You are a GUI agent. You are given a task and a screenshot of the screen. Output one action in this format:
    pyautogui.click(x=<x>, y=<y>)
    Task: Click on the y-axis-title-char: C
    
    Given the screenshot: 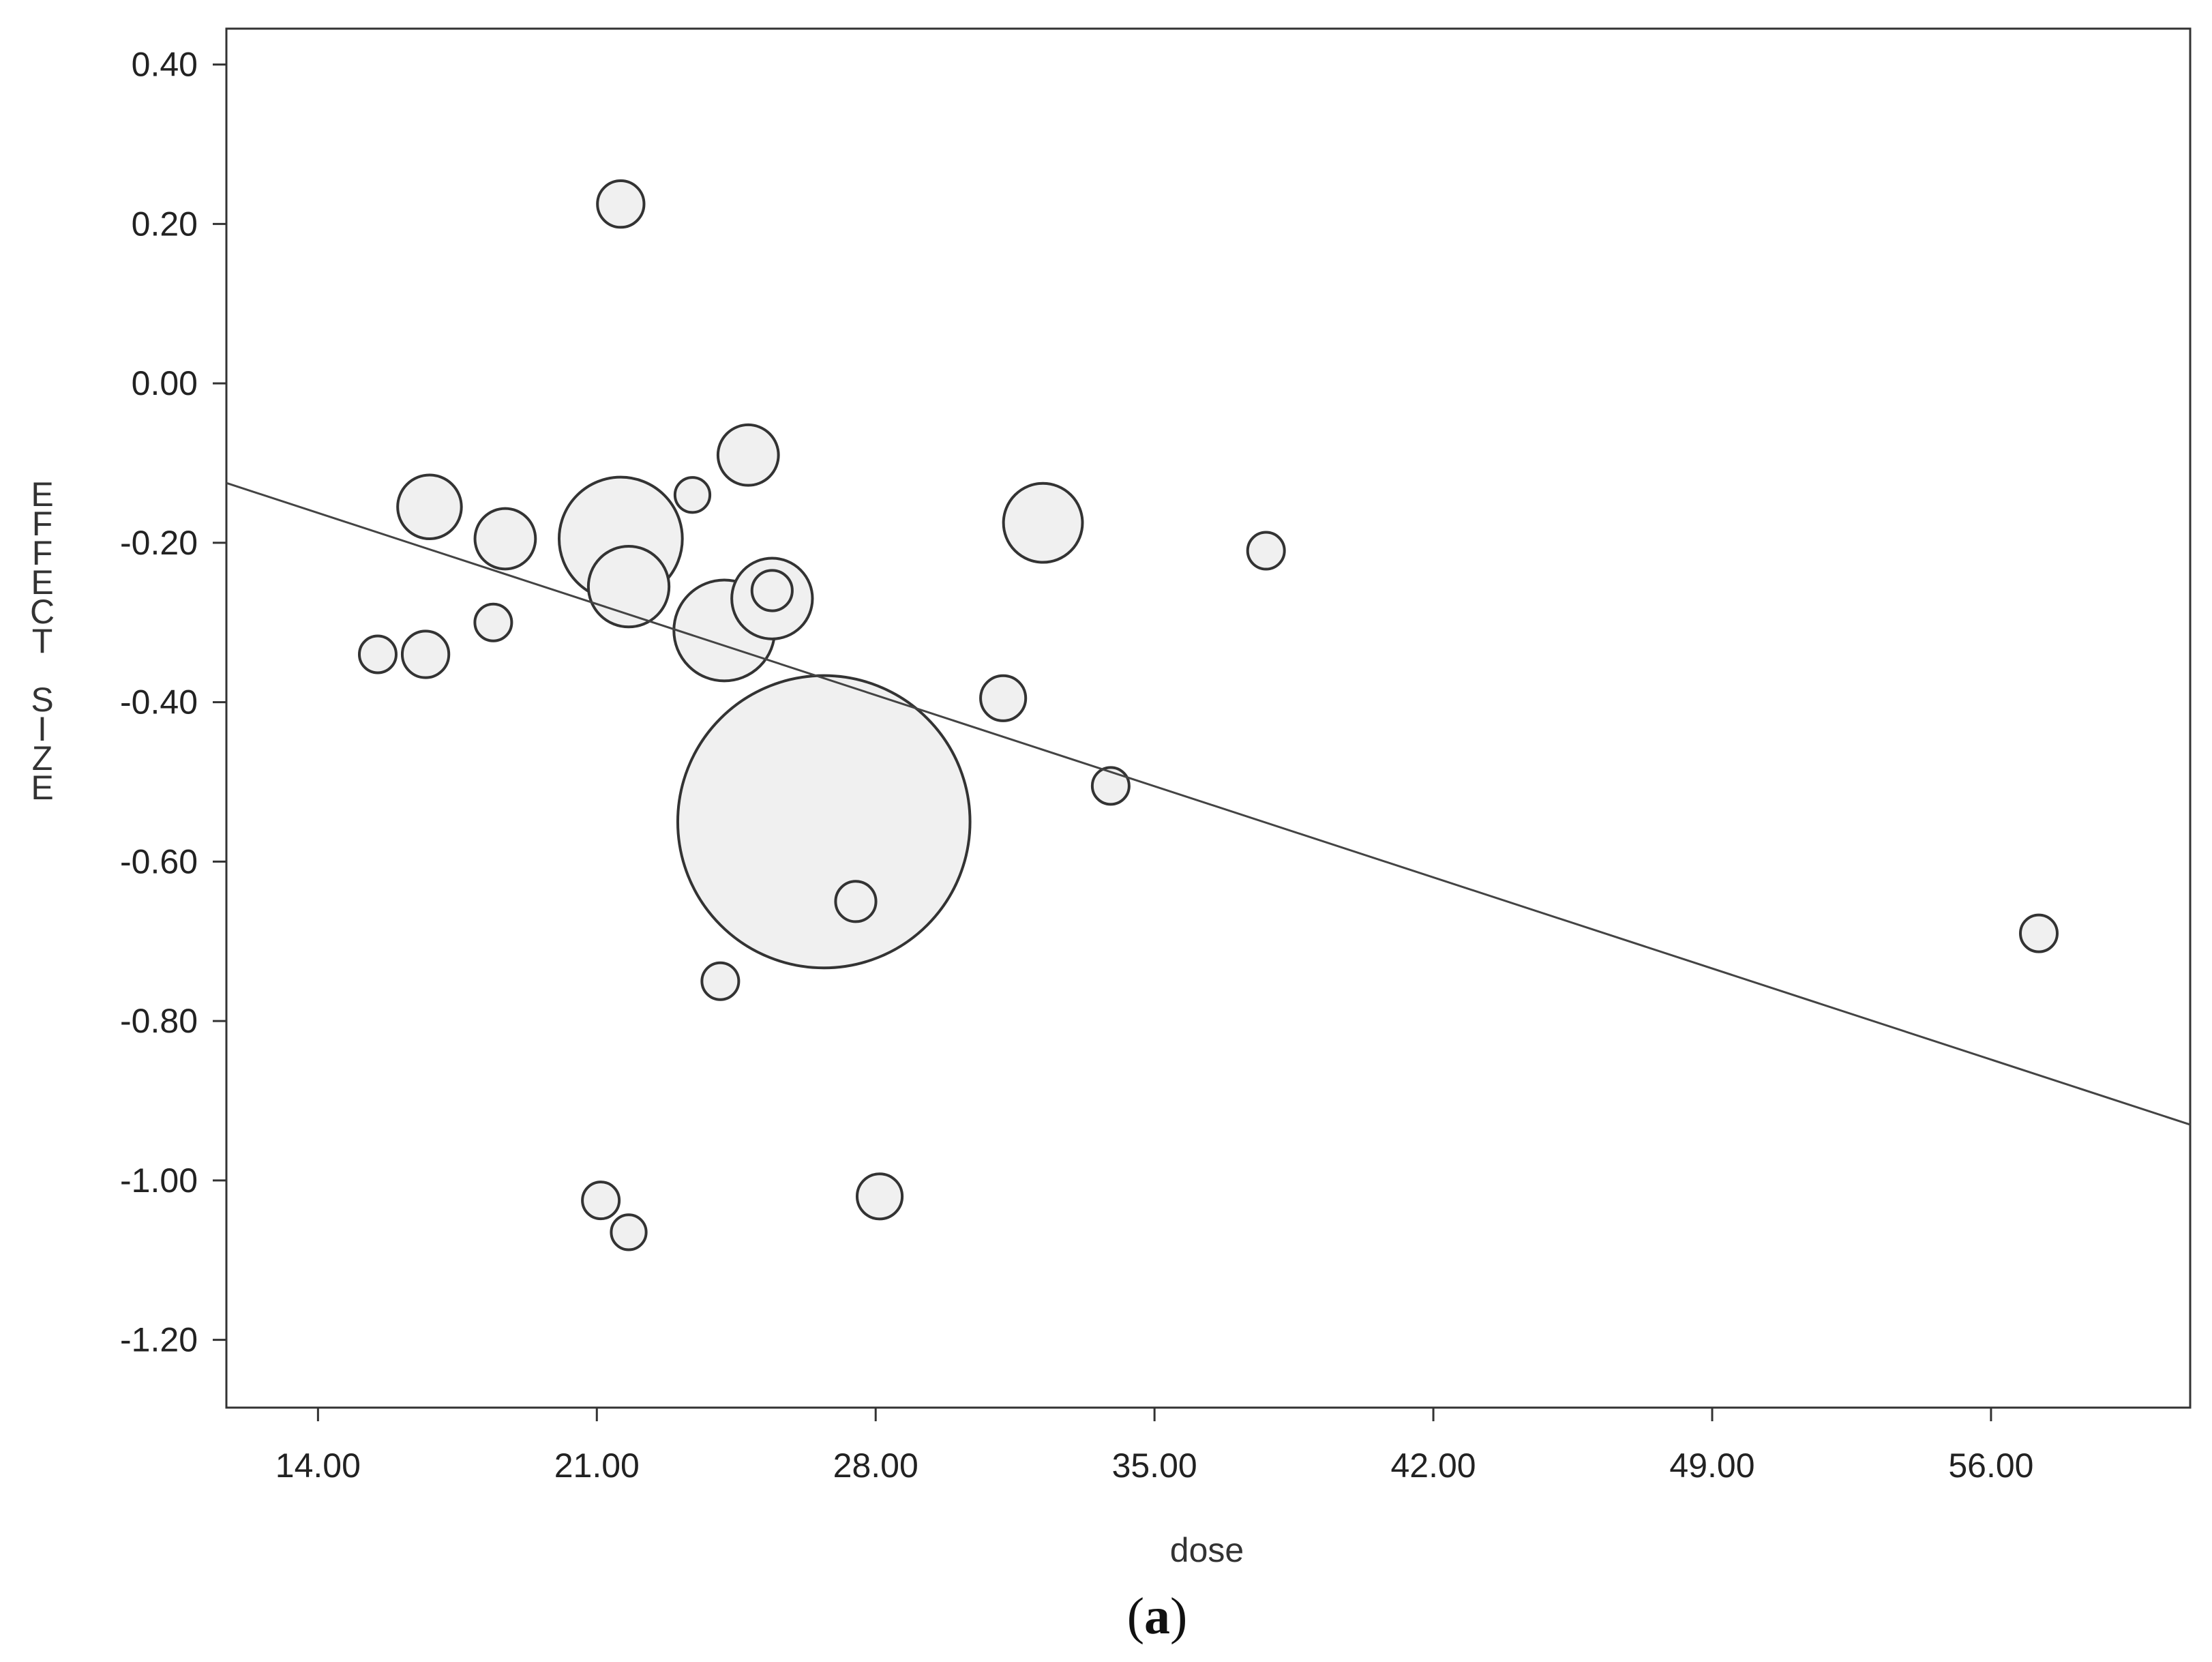 What is the action you would take?
    pyautogui.click(x=42, y=612)
    